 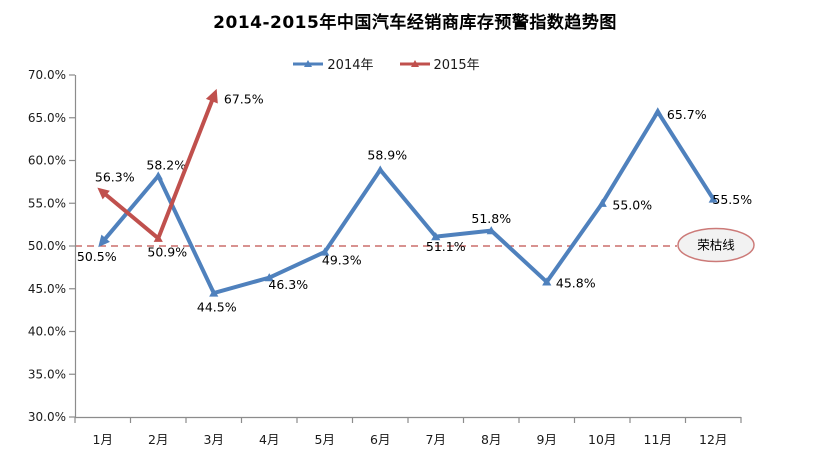 What do you see at coordinates (456, 65) in the screenshot?
I see `legend-label: 2015年` at bounding box center [456, 65].